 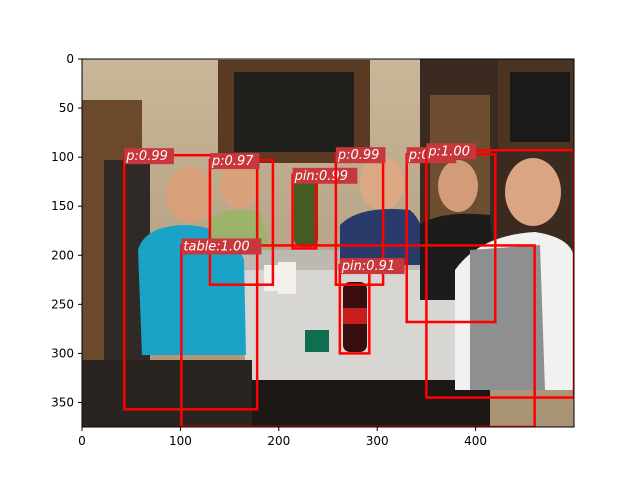 What do you see at coordinates (377, 441) in the screenshot?
I see `x-tick-label: 300` at bounding box center [377, 441].